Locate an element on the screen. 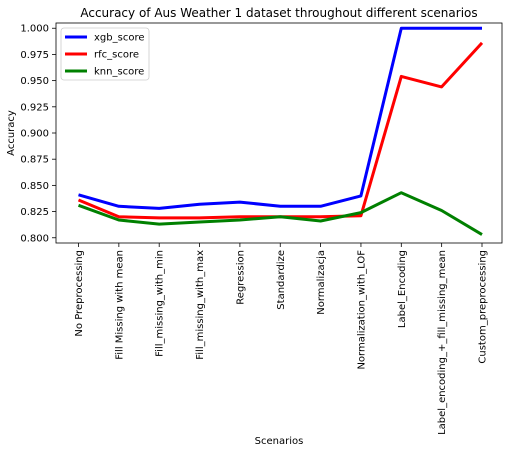 The height and width of the screenshot is (454, 510). x-tick-label: Regression is located at coordinates (240, 277).